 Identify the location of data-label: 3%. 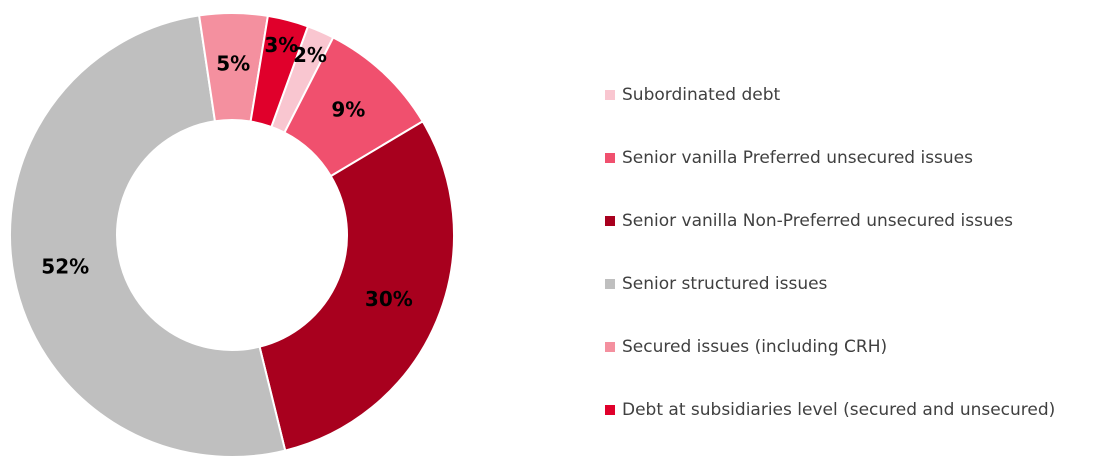
(281, 45).